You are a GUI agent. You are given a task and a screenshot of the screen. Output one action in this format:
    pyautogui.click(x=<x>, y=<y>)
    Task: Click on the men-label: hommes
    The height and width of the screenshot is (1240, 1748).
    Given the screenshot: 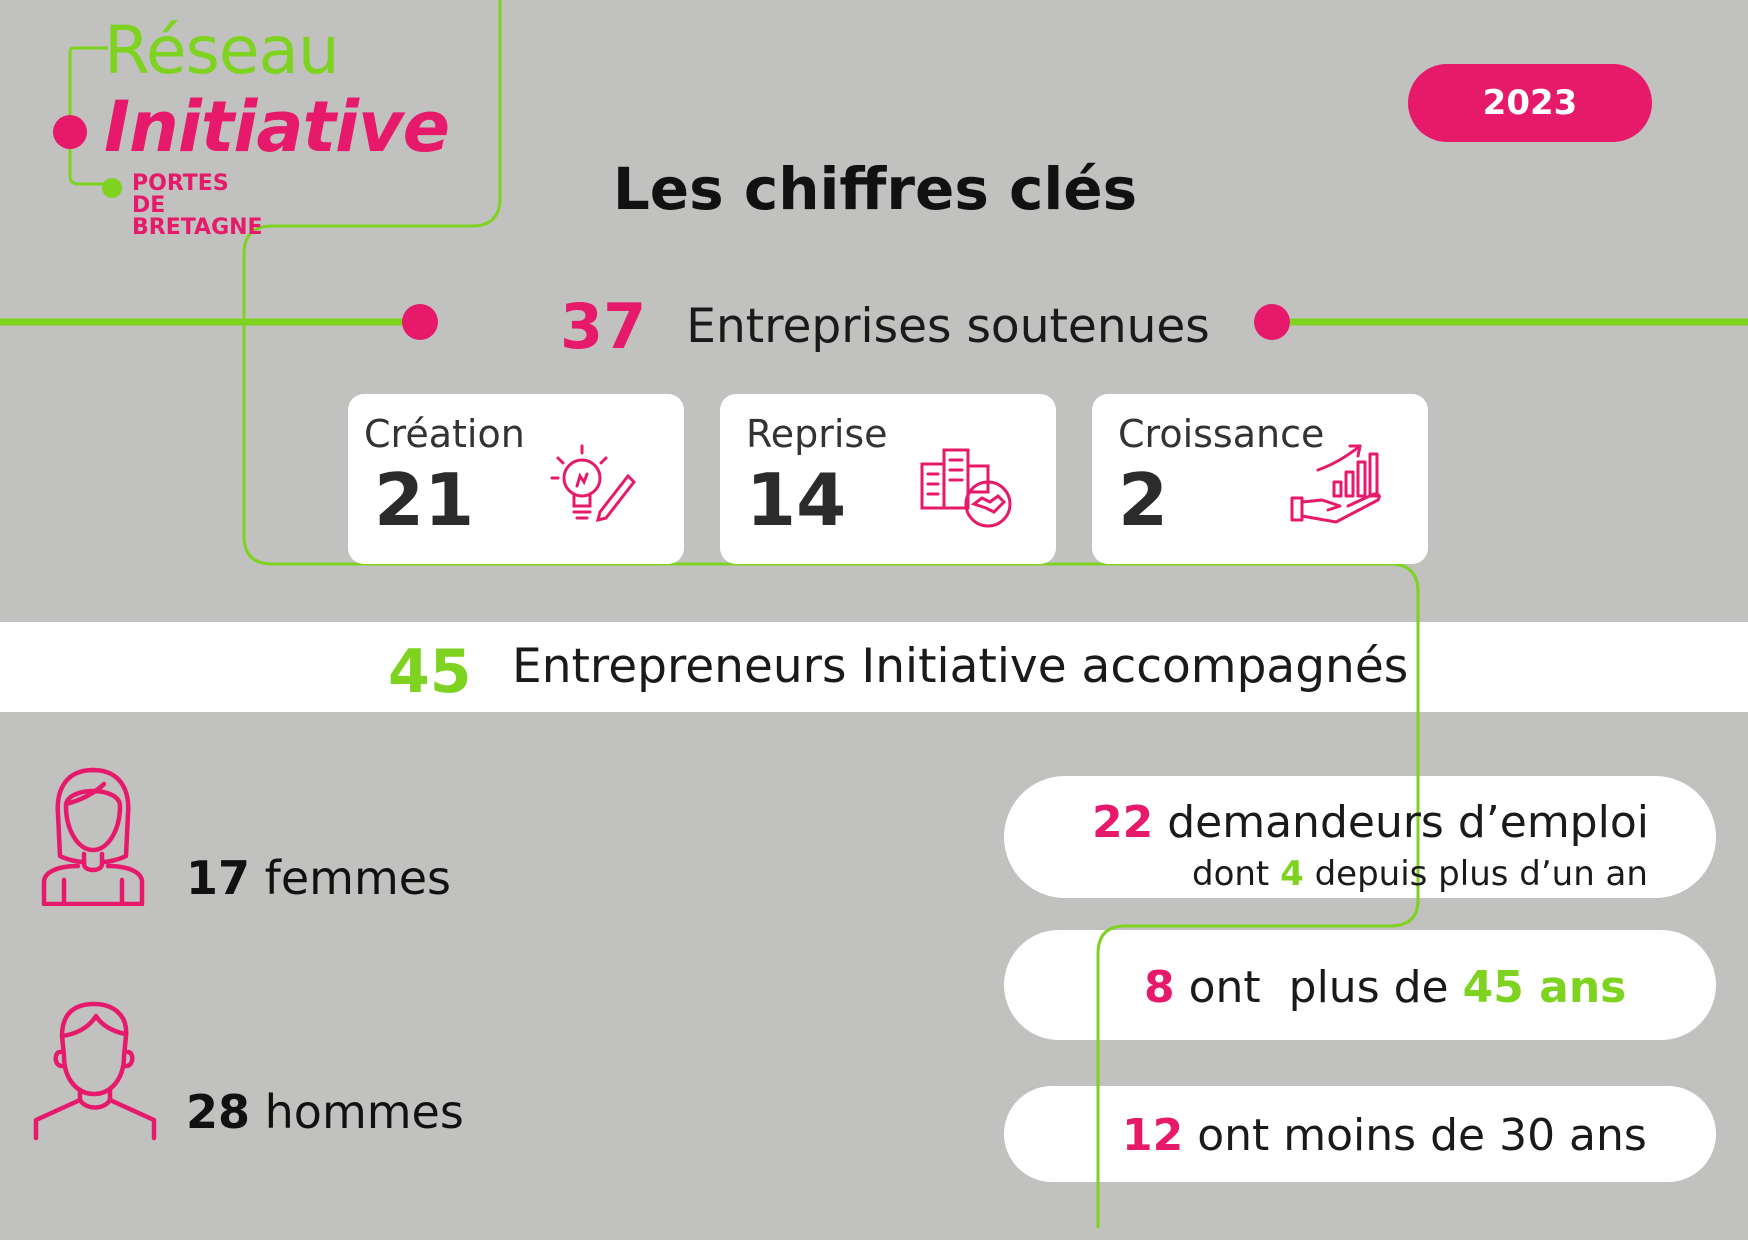 What is the action you would take?
    pyautogui.click(x=364, y=1112)
    